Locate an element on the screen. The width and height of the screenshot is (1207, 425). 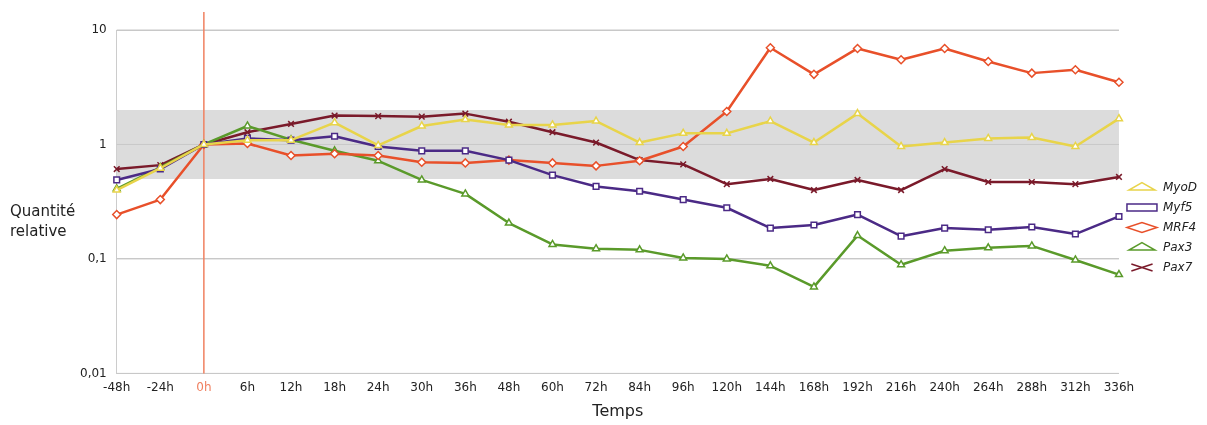
x-tick-label: 48h is located at coordinates (509, 386).